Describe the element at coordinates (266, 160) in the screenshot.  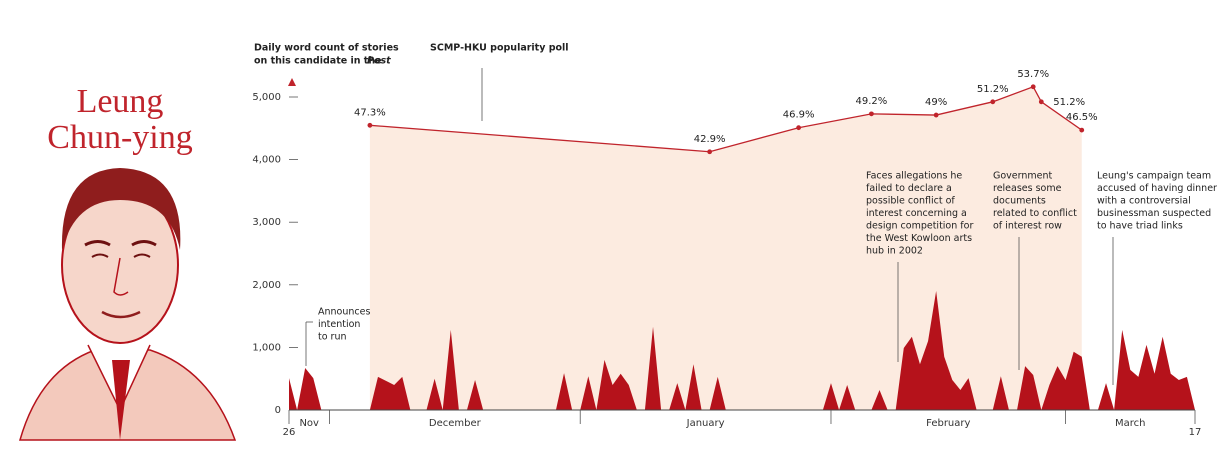
I see `y-tick-label: 4,000` at that location.